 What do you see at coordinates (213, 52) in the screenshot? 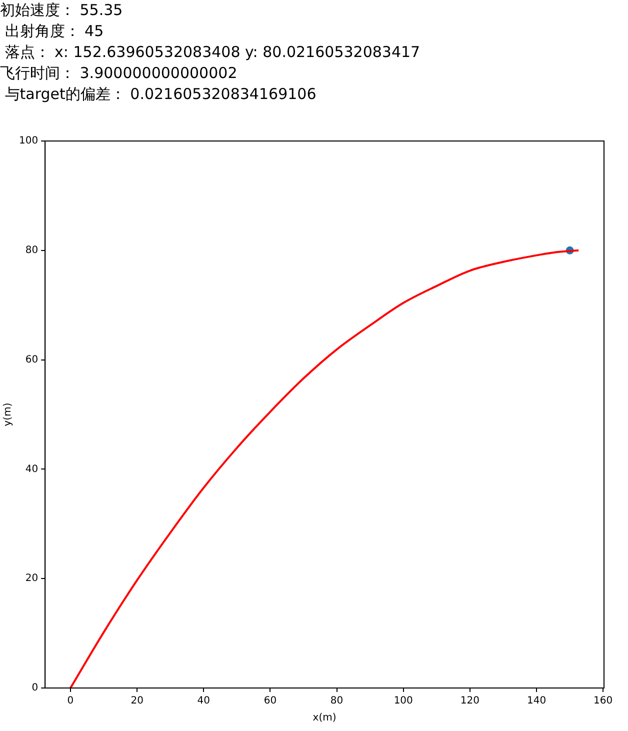
I see `text: 落点： x: 152.63960532083408 y: 80.02160532083417` at bounding box center [213, 52].